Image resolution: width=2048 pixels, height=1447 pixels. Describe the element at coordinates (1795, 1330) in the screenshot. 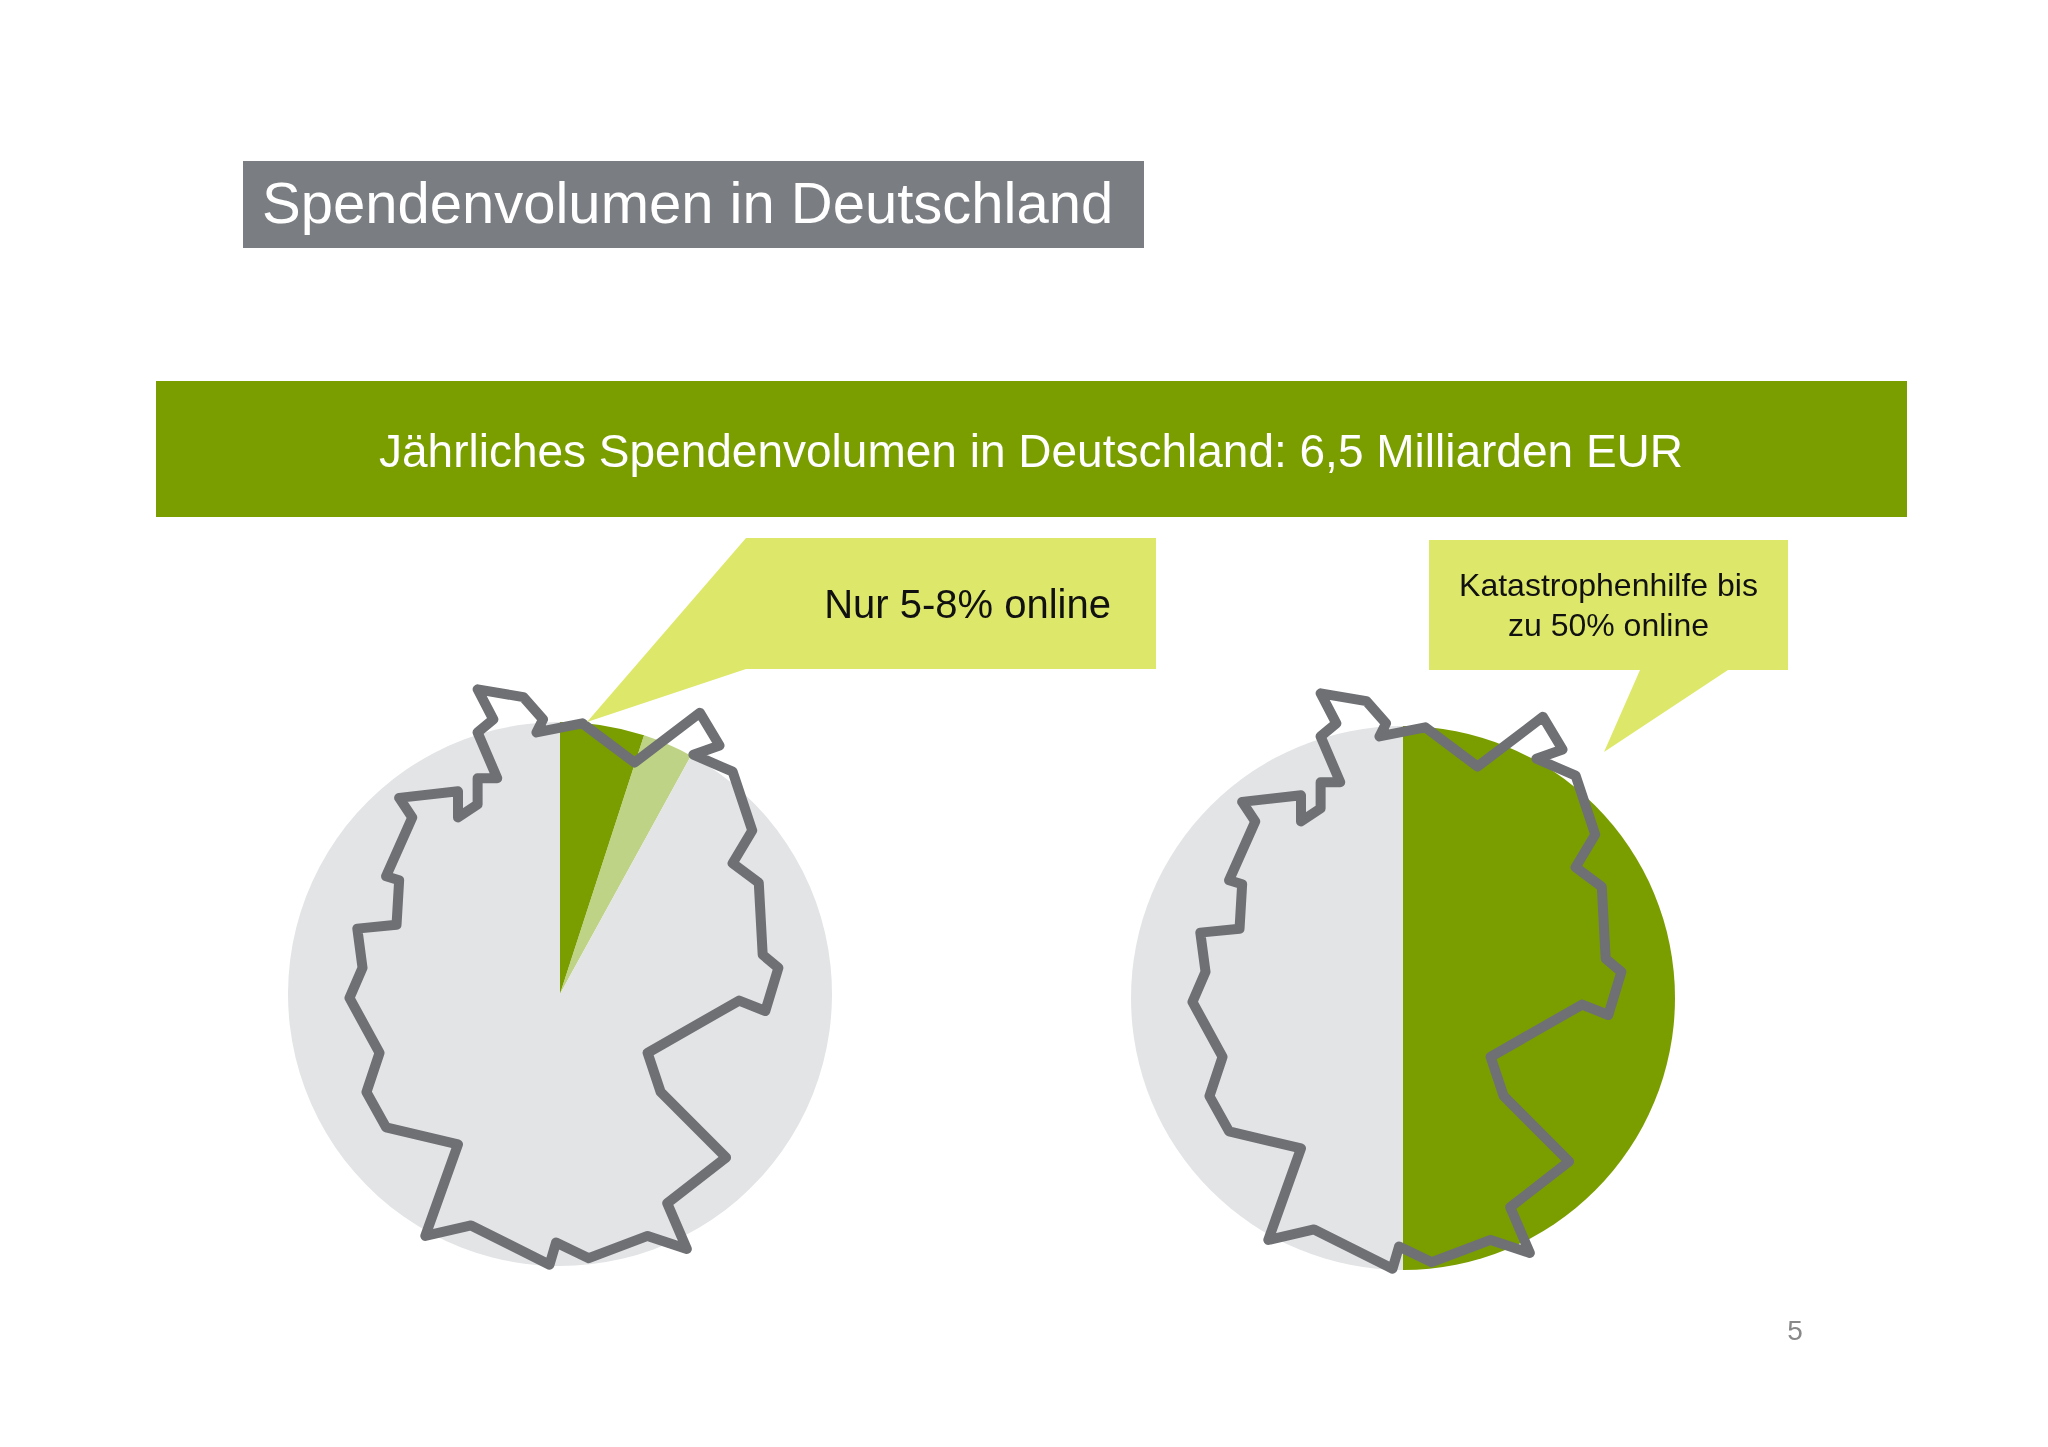

I see `text: 5` at that location.